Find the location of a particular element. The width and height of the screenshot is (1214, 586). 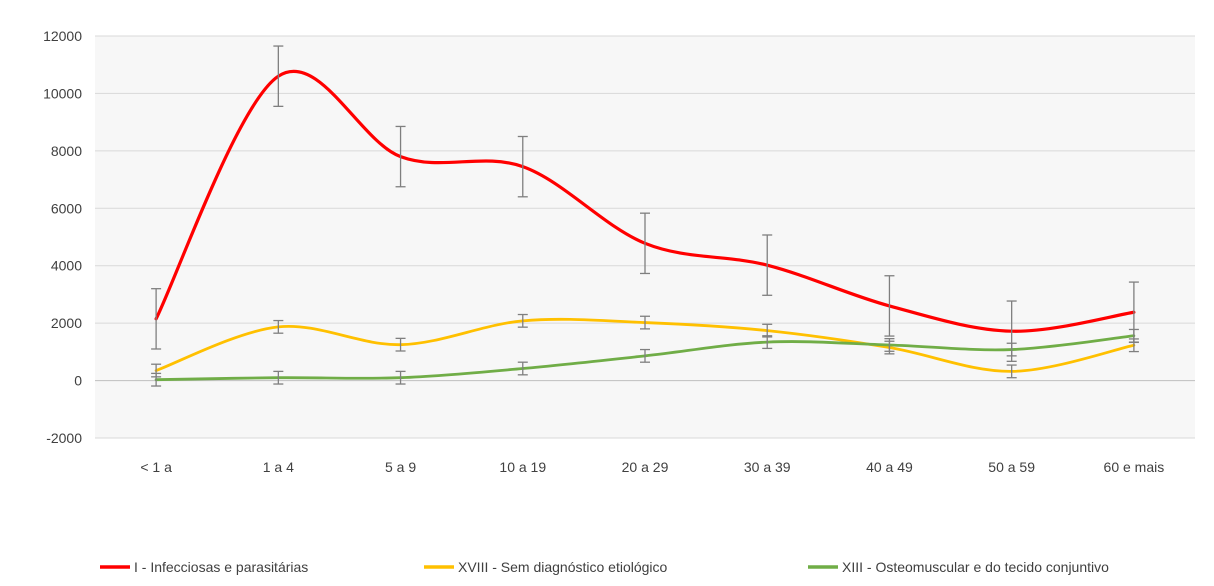

legend-label: XVIII - Sem diagnóstico etiológico is located at coordinates (563, 567).